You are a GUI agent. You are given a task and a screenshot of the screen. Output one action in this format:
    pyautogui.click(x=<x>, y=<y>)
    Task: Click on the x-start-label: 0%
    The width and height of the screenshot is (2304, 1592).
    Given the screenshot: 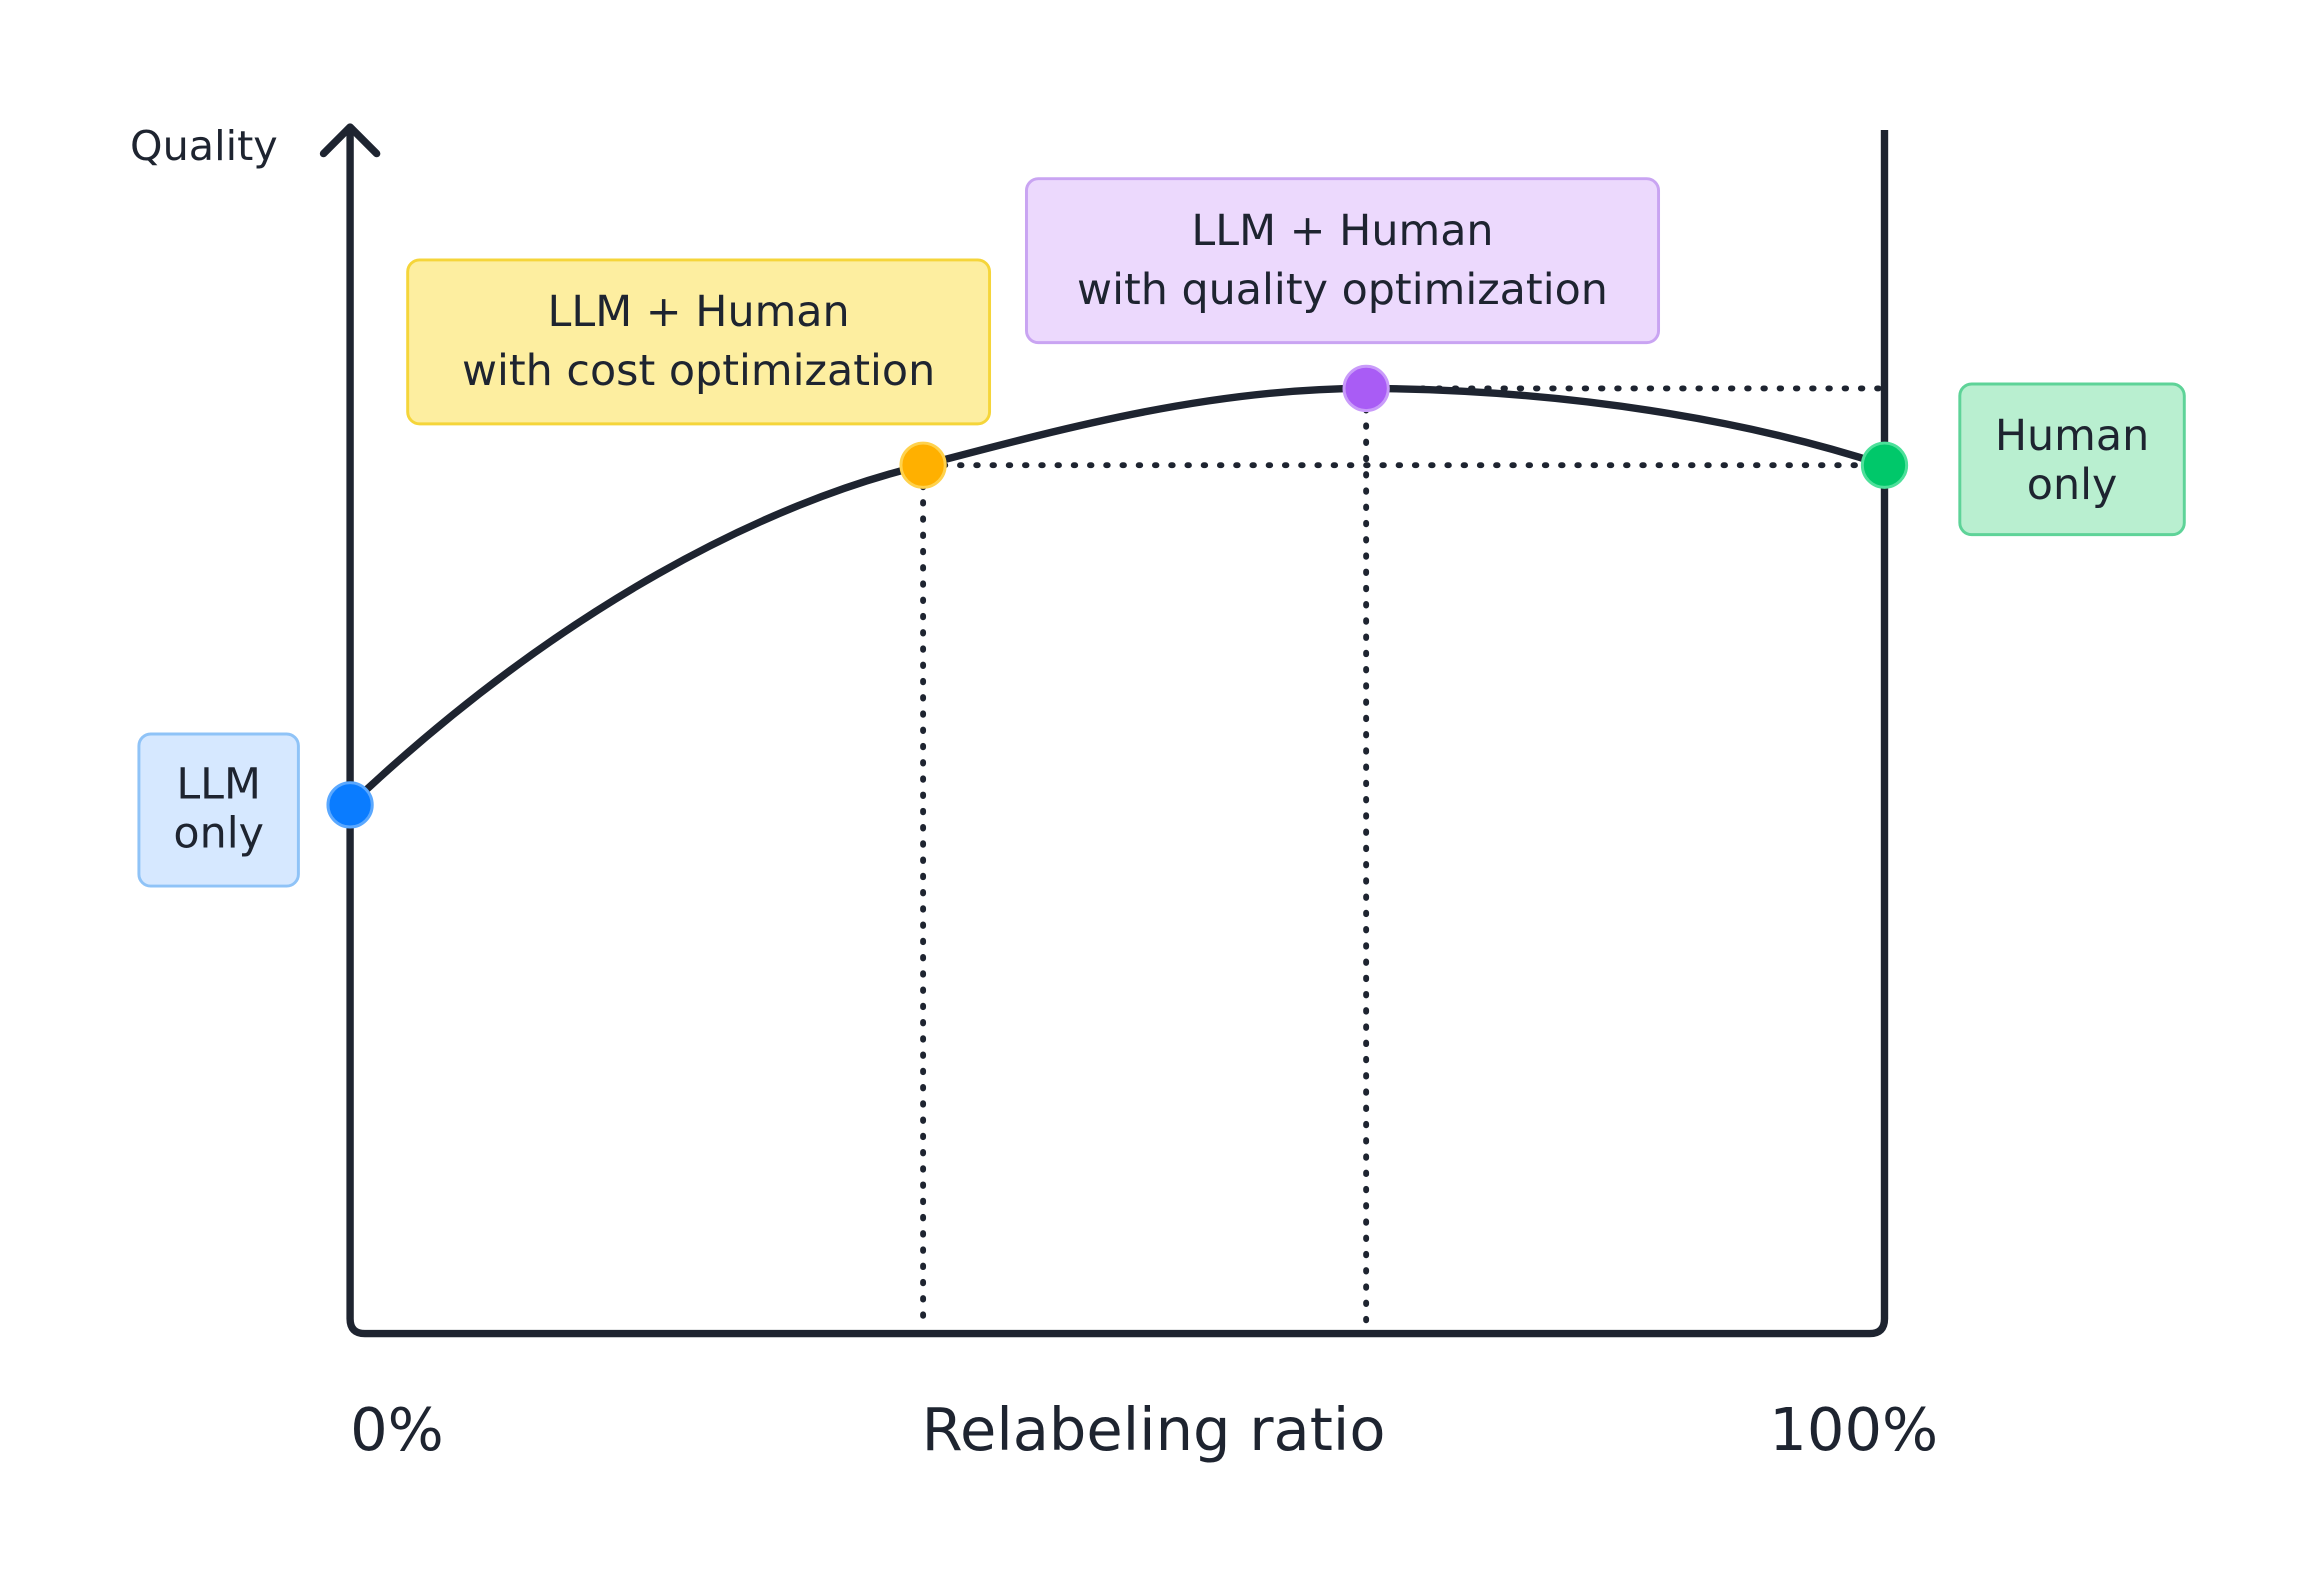 What is the action you would take?
    pyautogui.click(x=397, y=1429)
    